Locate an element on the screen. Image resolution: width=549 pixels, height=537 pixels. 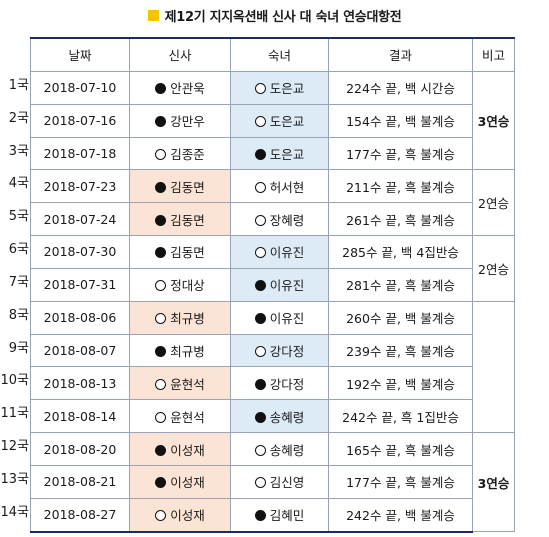
women-player-cell: 김혜민 is located at coordinates (279, 515).